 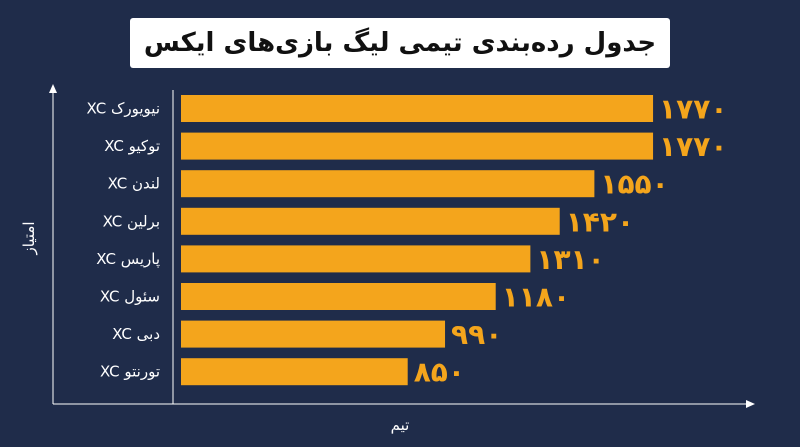 I want to click on y-axis-title: امتیاز, so click(x=29, y=238).